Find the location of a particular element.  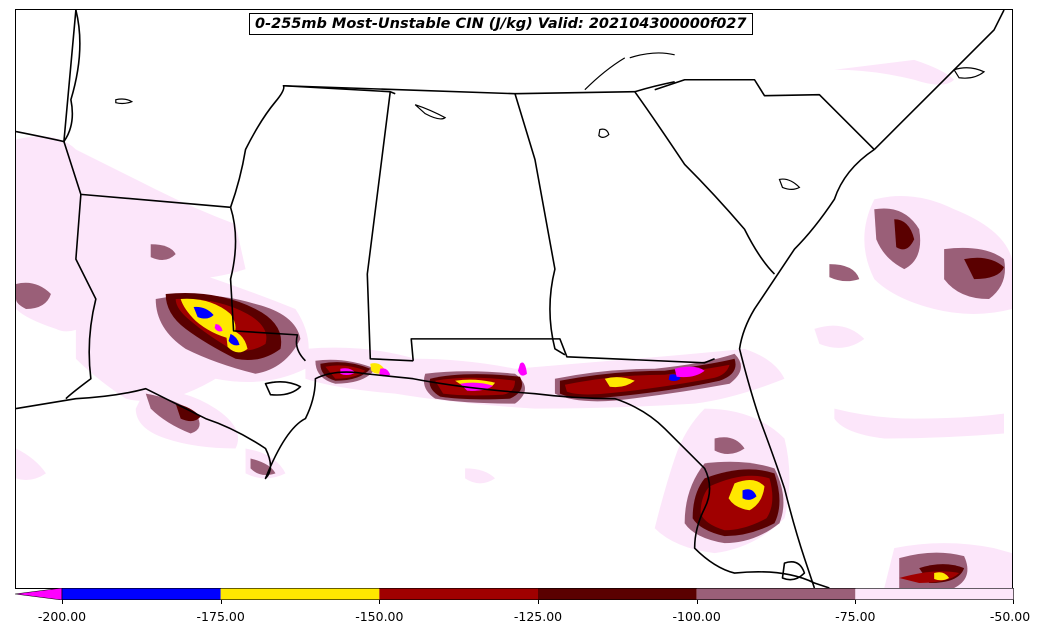

colorbar-tick-label: -150.00 is located at coordinates (379, 616).